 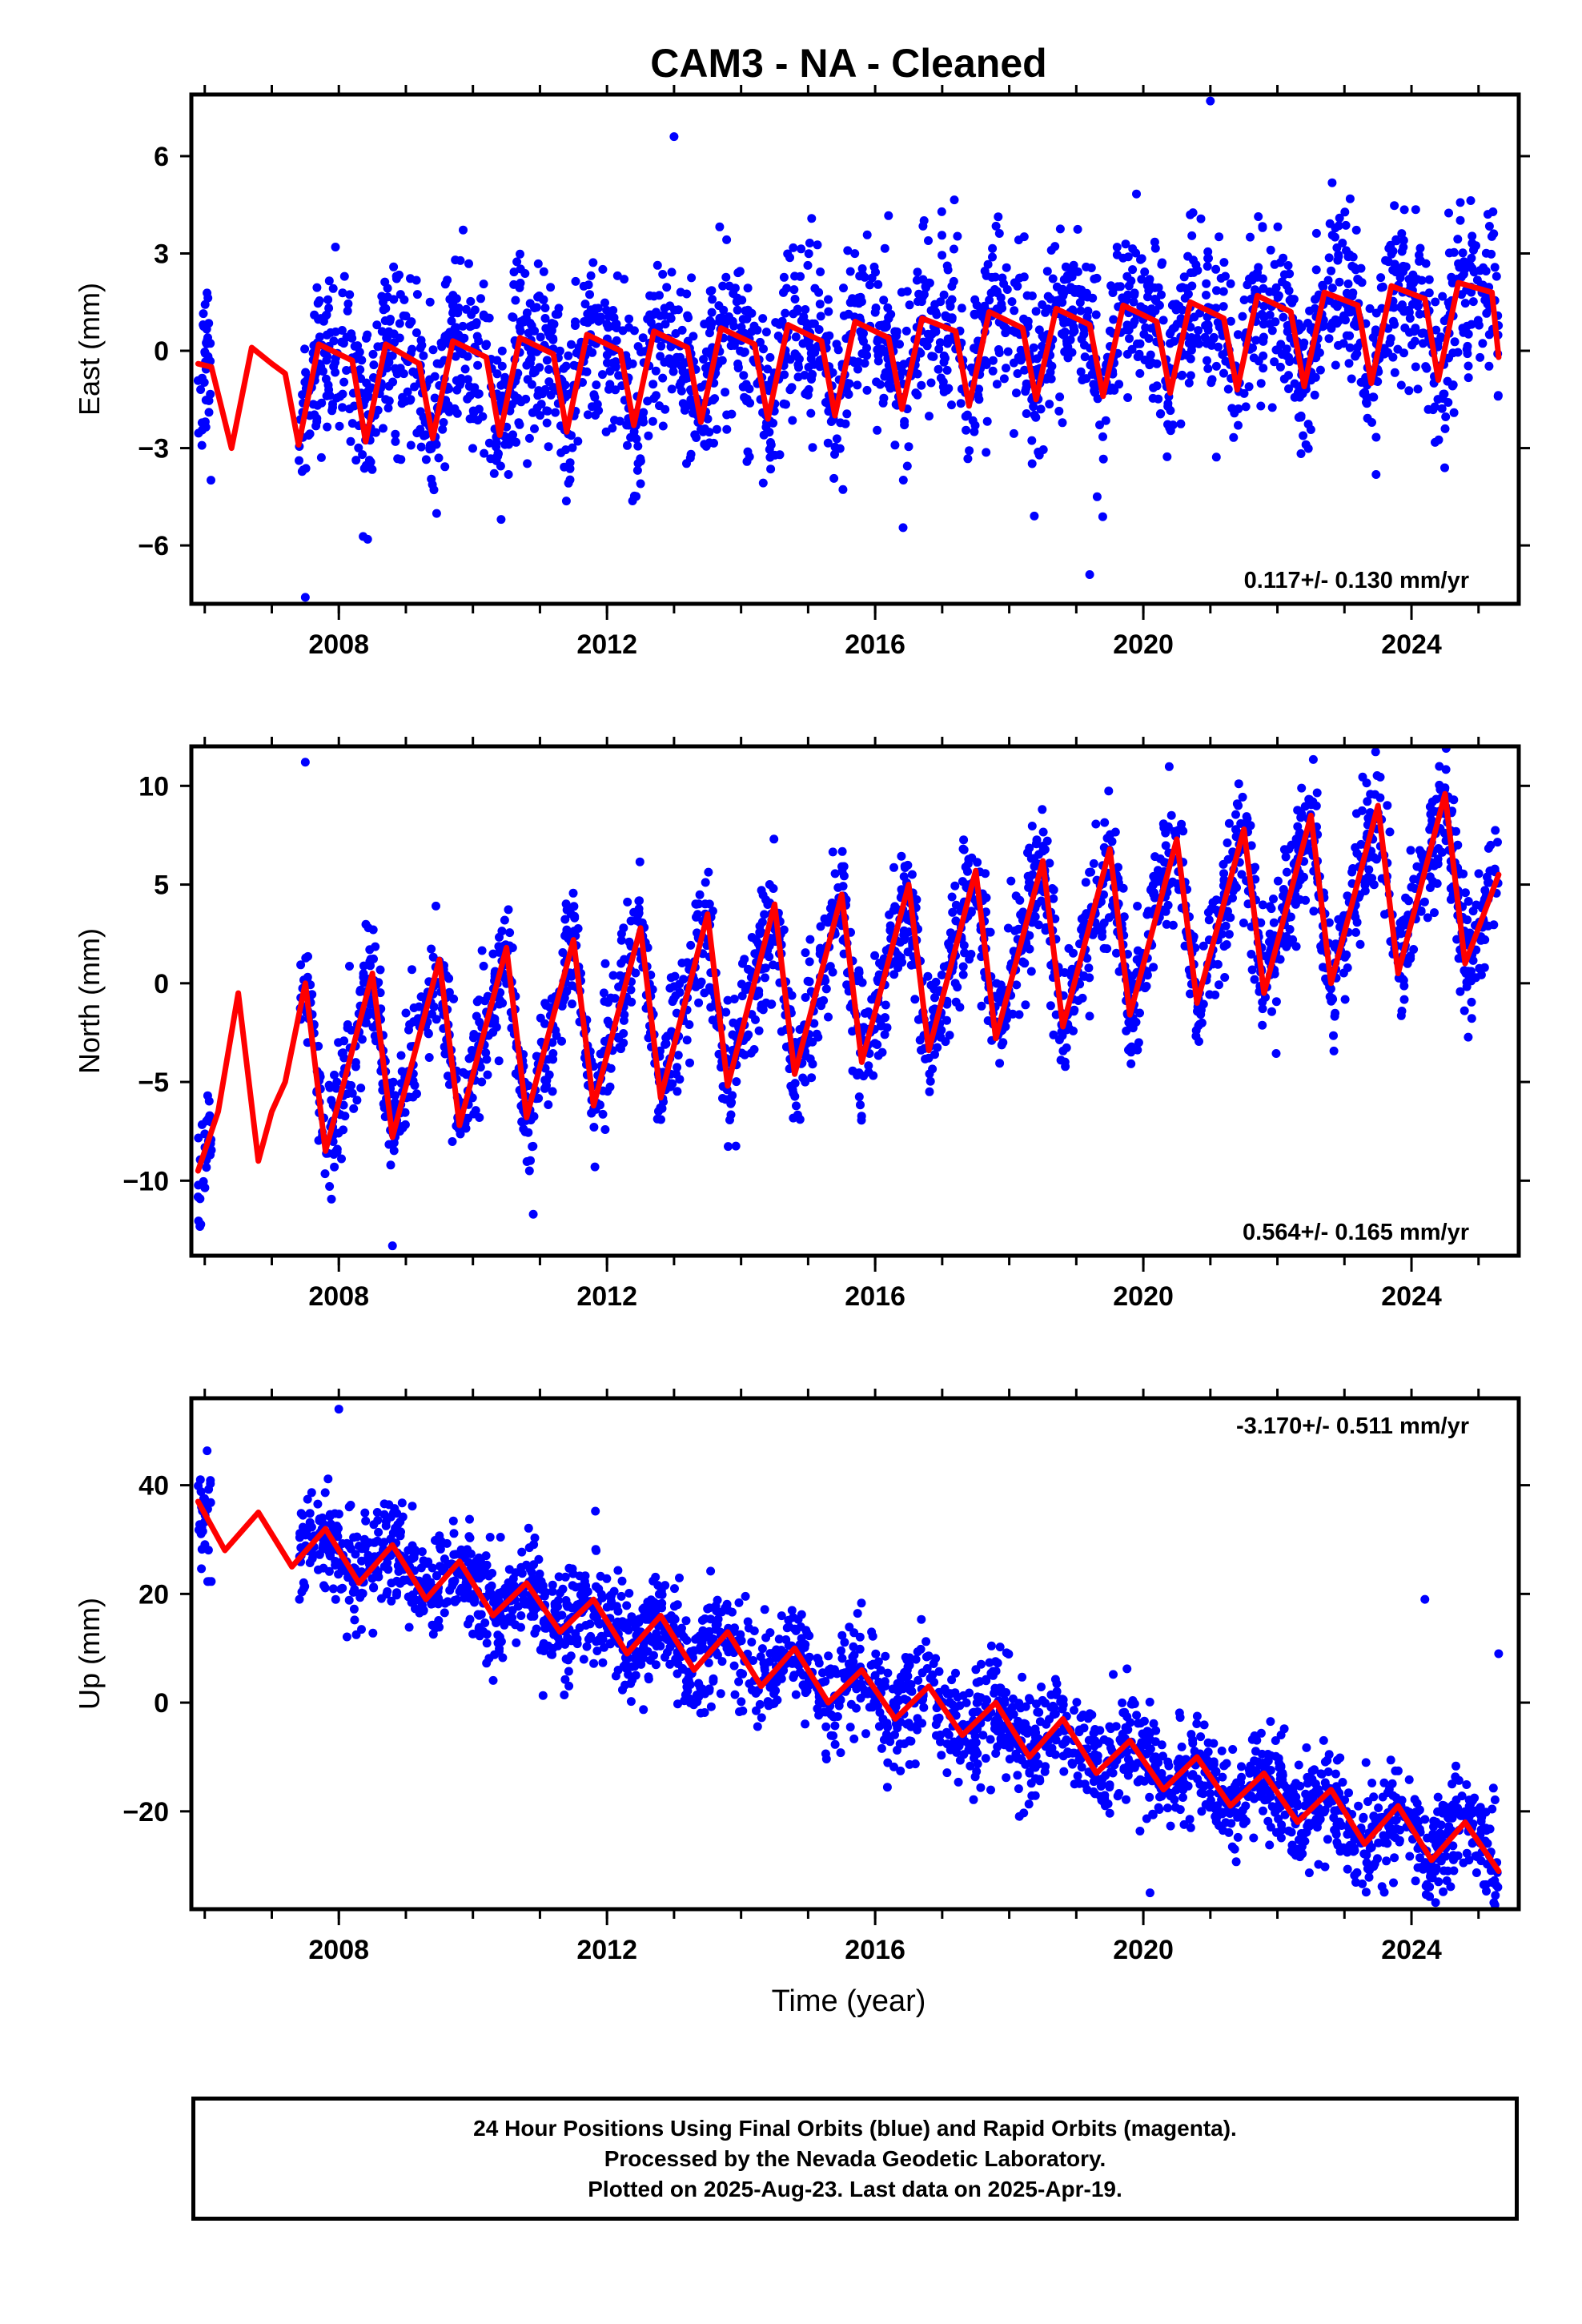 I want to click on outlier-point, so click(x=392, y=1246).